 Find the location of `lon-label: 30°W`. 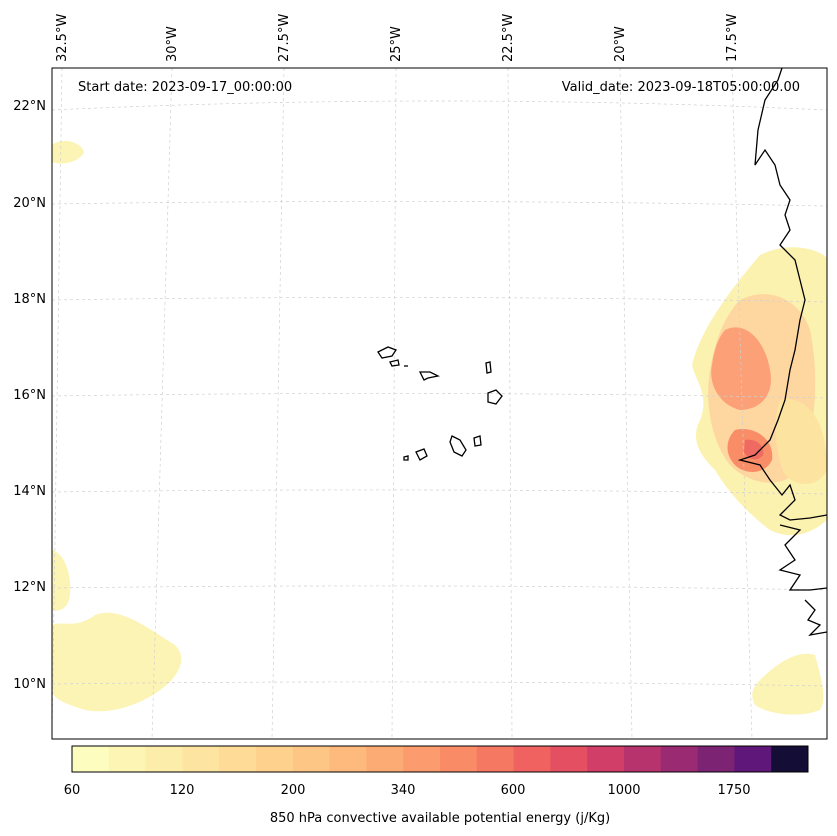

lon-label: 30°W is located at coordinates (172, 44).